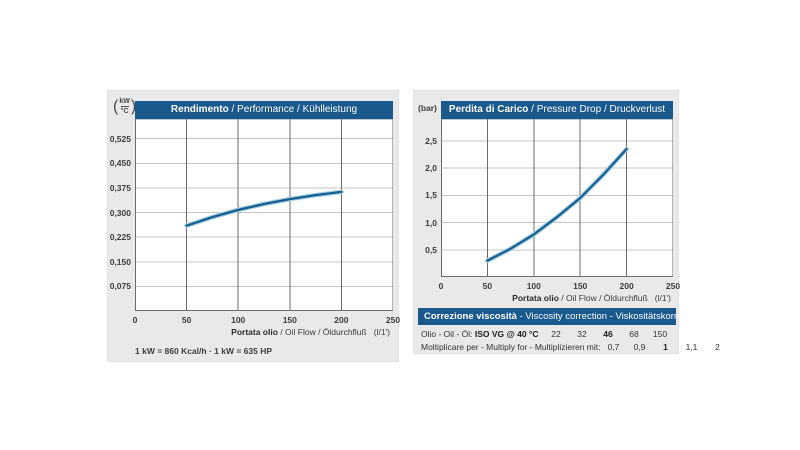 The height and width of the screenshot is (450, 800). What do you see at coordinates (556, 334) in the screenshot?
I see `table-value-cell: 22` at bounding box center [556, 334].